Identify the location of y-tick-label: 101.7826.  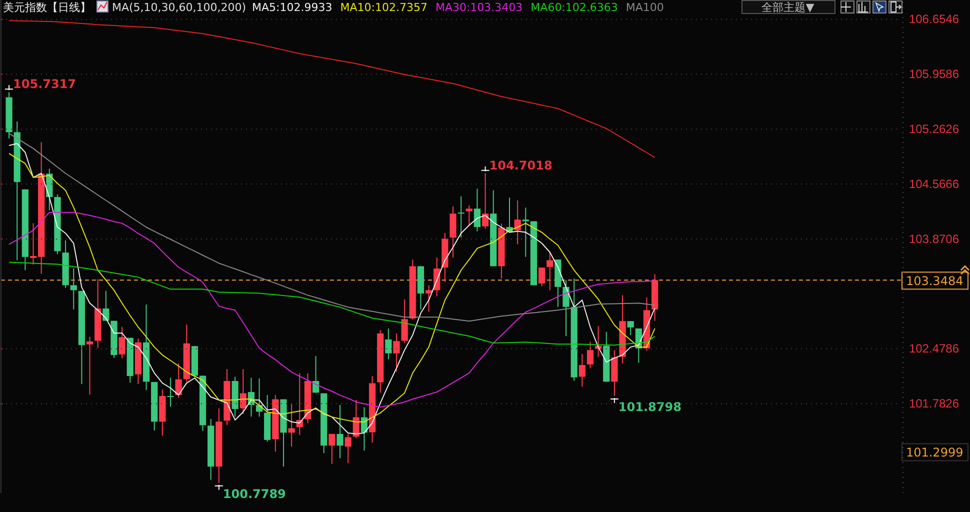
(934, 403).